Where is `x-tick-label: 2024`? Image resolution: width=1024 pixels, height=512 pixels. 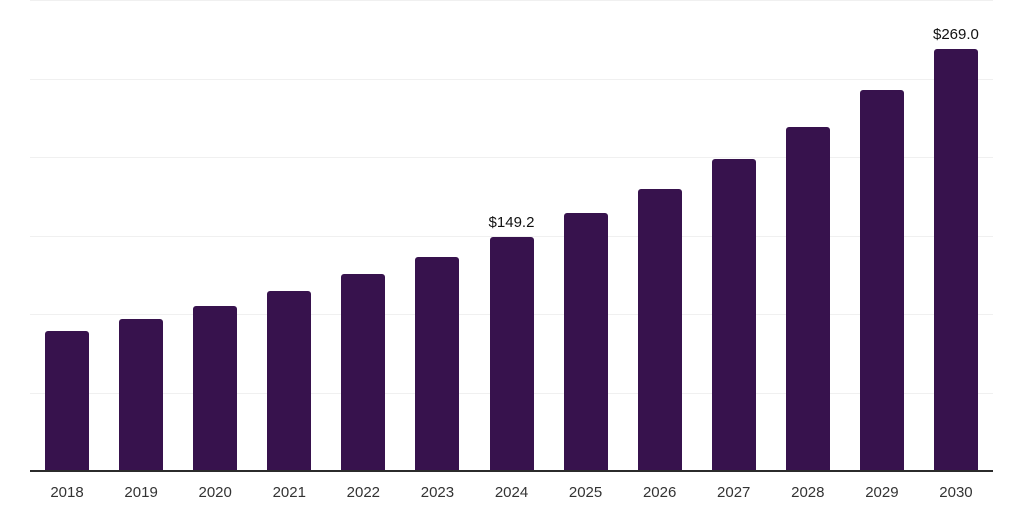
x-tick-label: 2024 is located at coordinates (511, 492).